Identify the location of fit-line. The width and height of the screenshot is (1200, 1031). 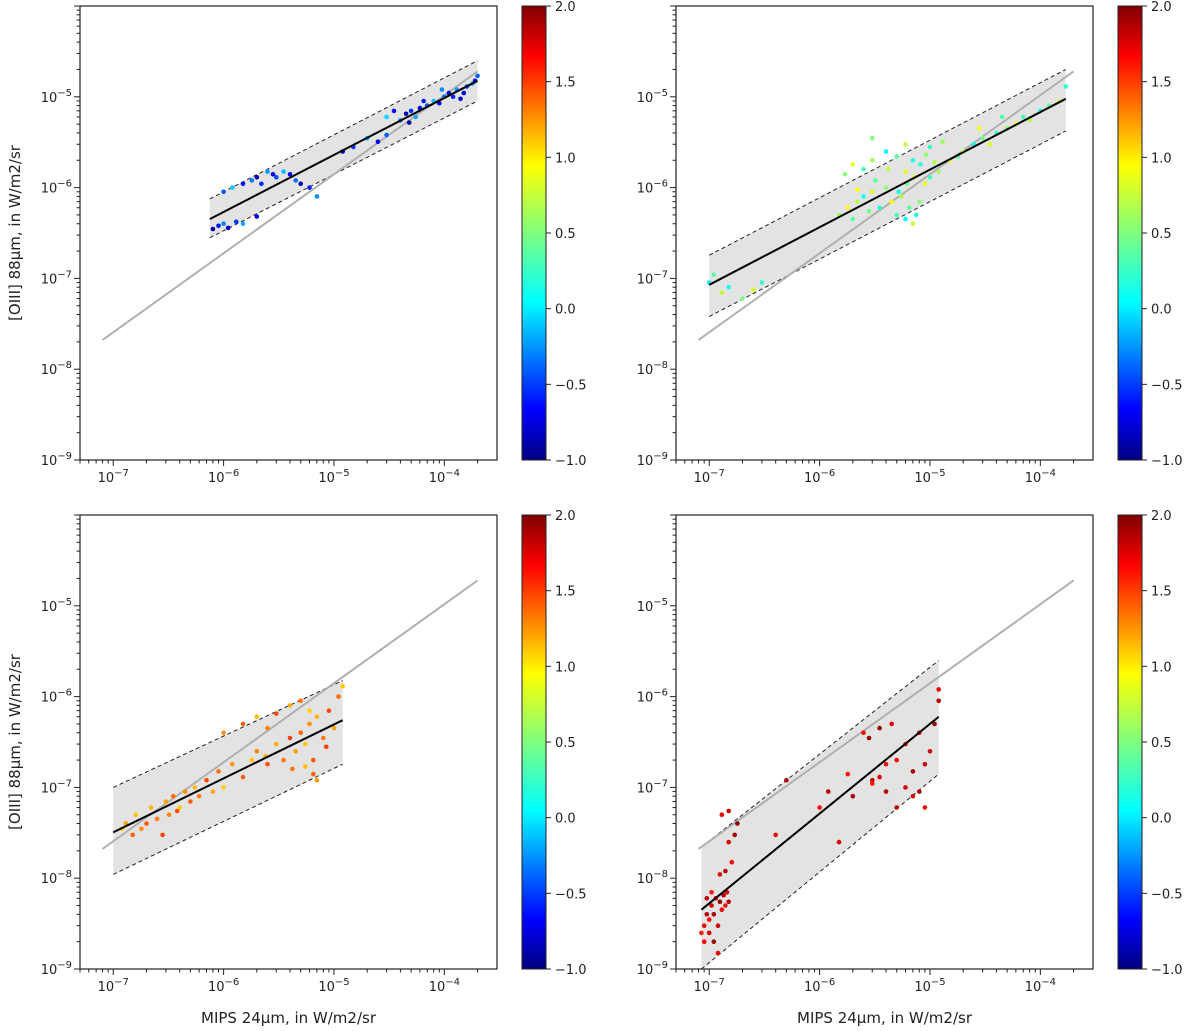
(344, 149).